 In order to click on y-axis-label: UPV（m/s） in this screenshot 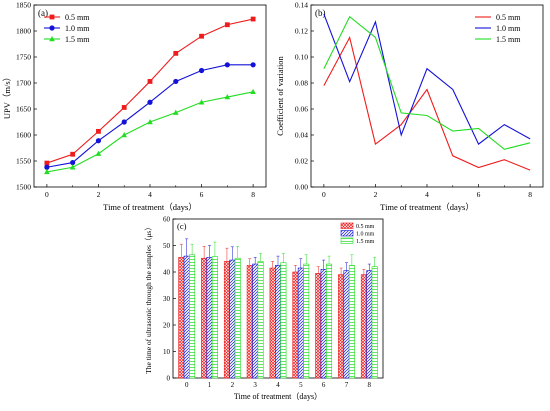, I will do `click(7, 96)`.